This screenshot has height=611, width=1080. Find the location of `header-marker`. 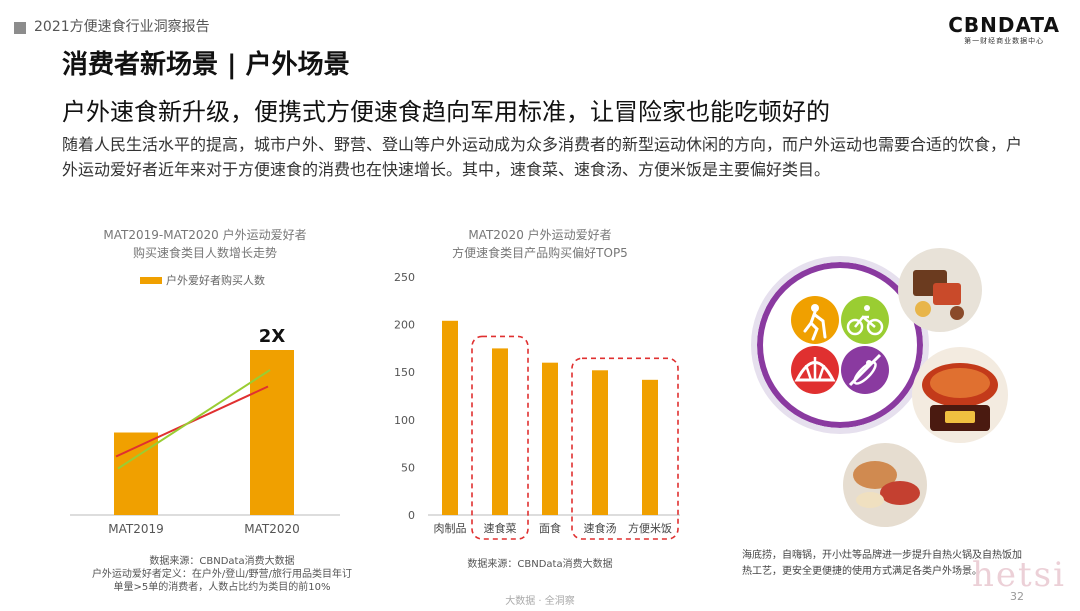

header-marker is located at coordinates (20, 28).